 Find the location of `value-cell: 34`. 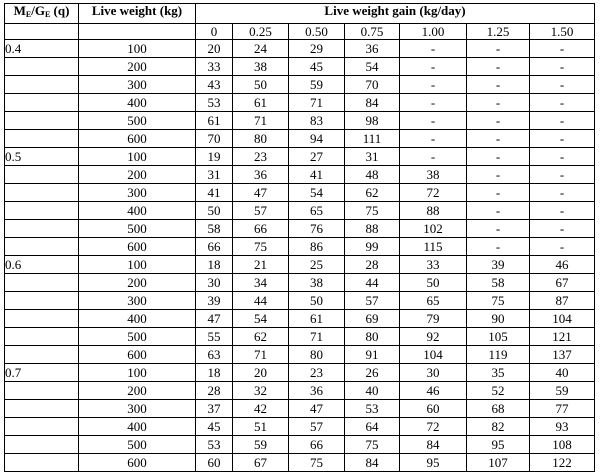

value-cell: 34 is located at coordinates (260, 282).